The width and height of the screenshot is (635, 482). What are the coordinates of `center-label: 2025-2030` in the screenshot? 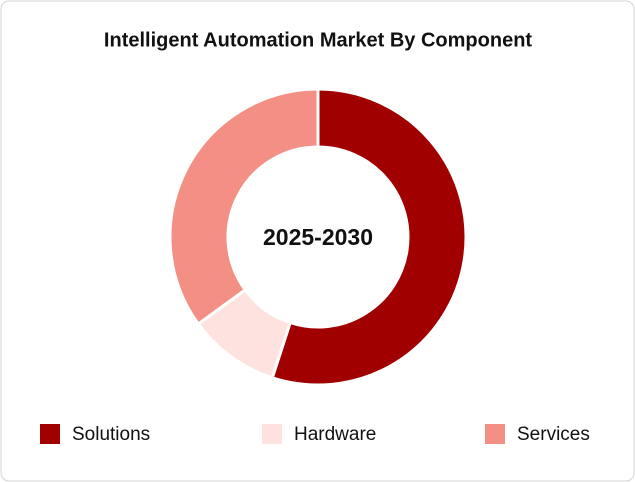 It's located at (318, 237).